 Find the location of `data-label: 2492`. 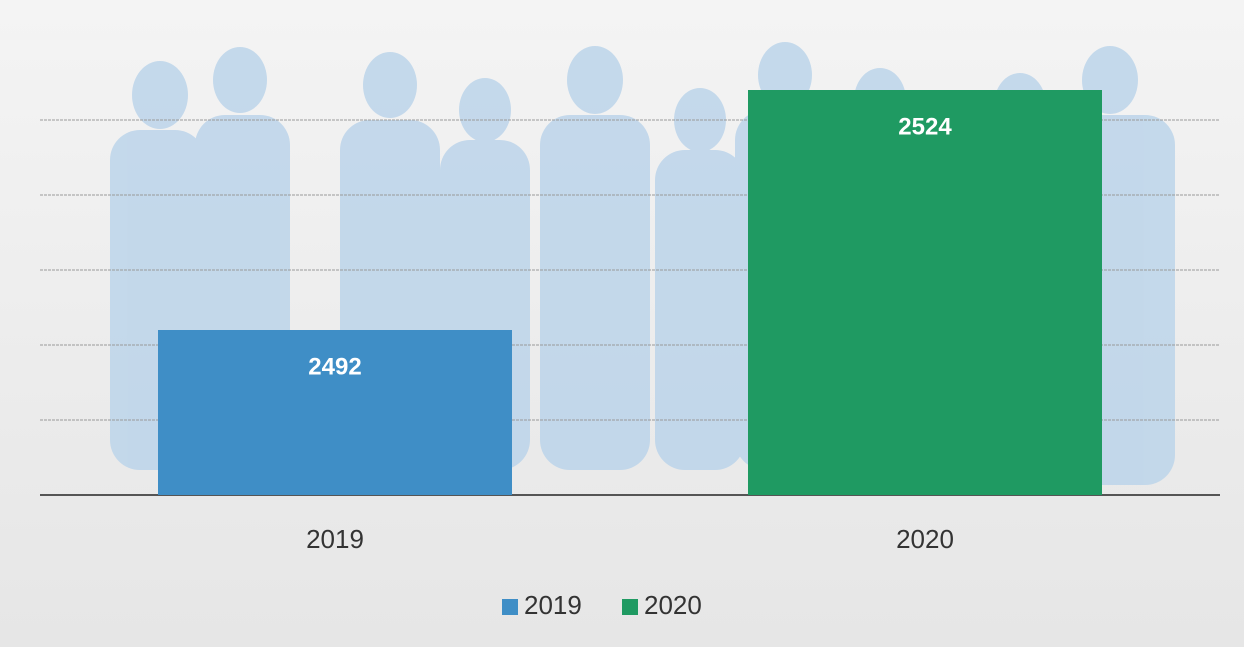

data-label: 2492 is located at coordinates (334, 366).